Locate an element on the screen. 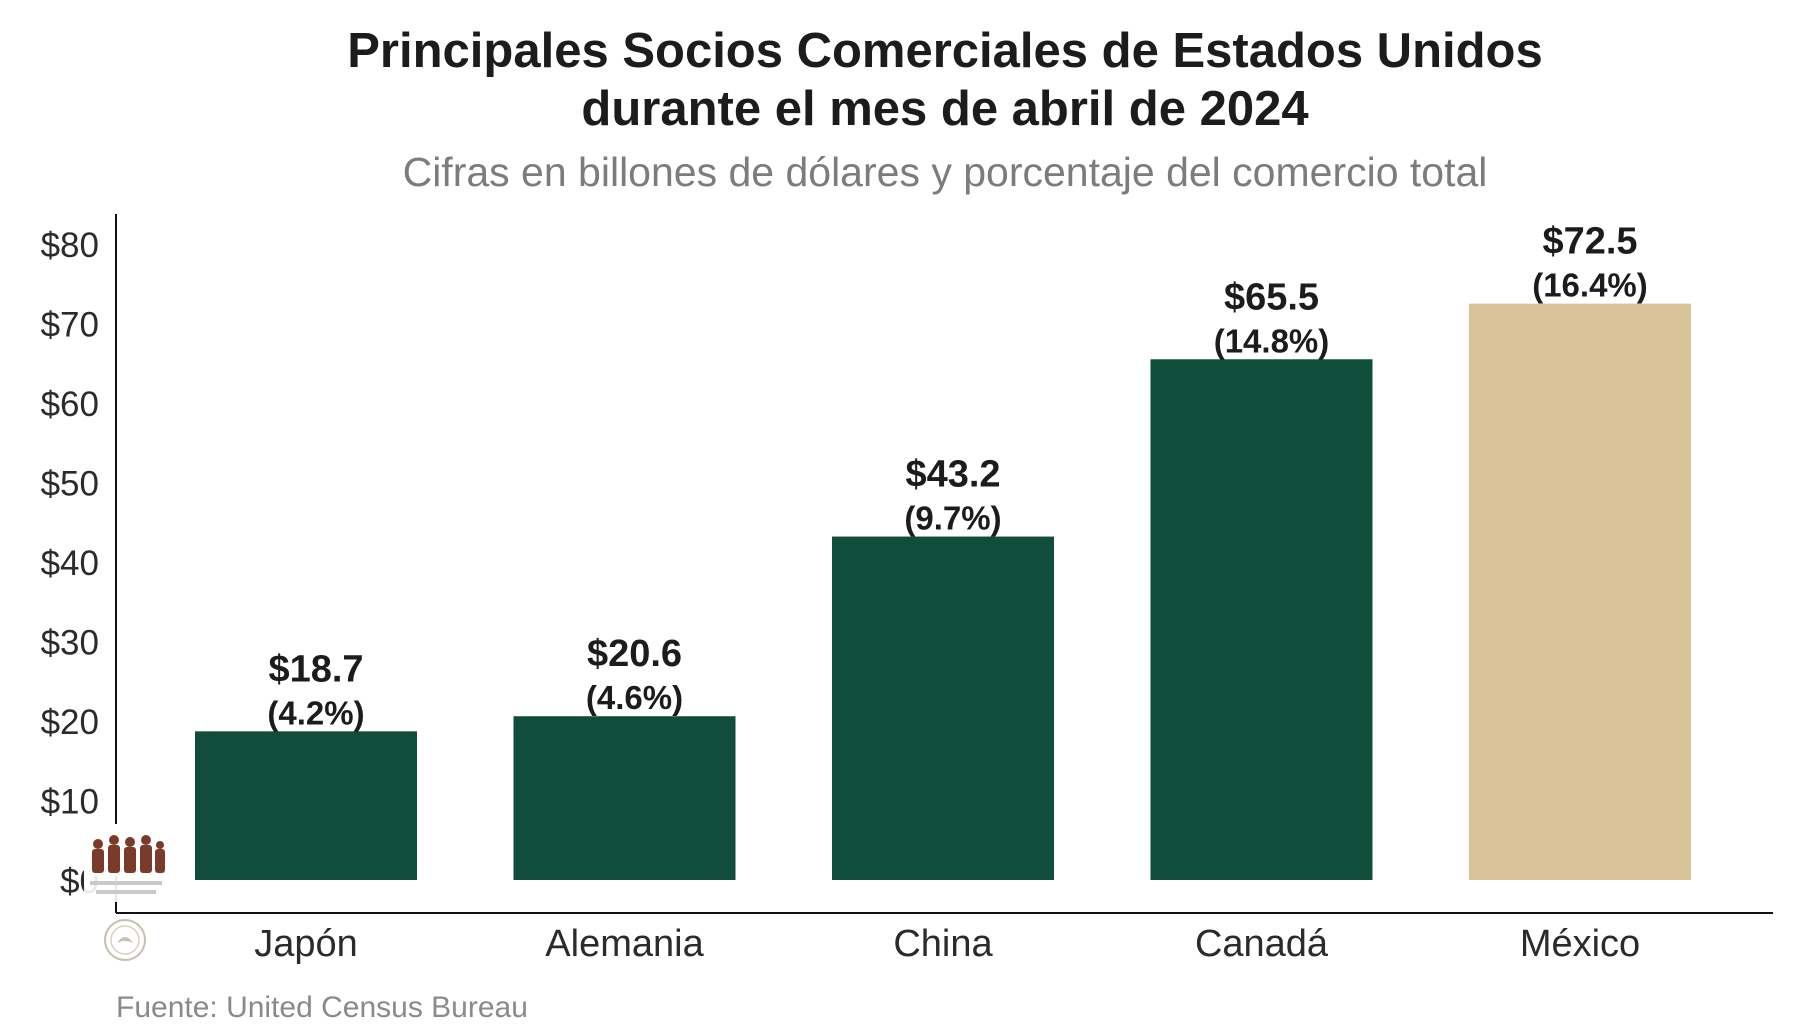 The image size is (1793, 1025). x-tick-label: China is located at coordinates (943, 944).